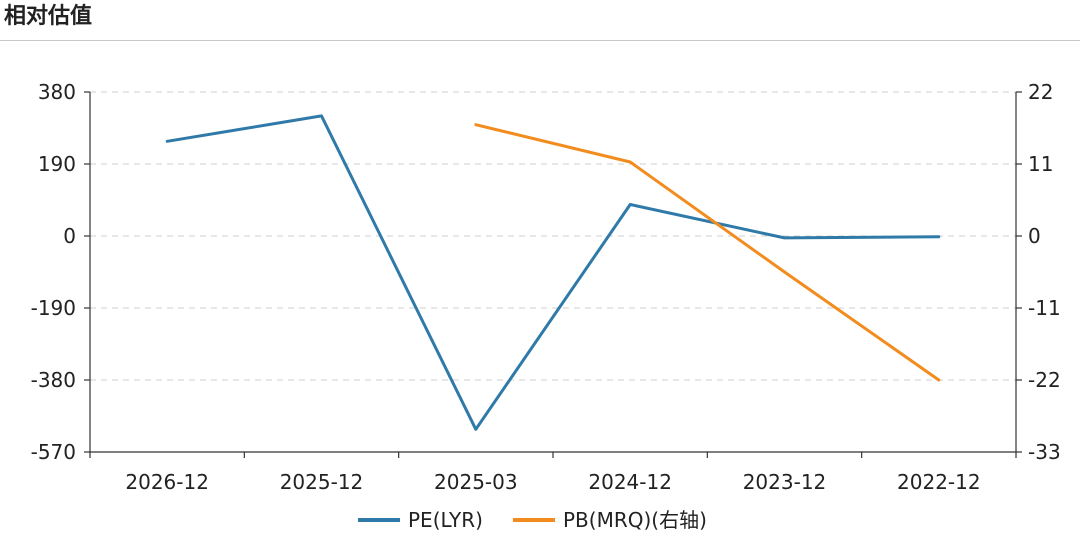  What do you see at coordinates (1040, 92) in the screenshot?
I see `right-tick-label: 22` at bounding box center [1040, 92].